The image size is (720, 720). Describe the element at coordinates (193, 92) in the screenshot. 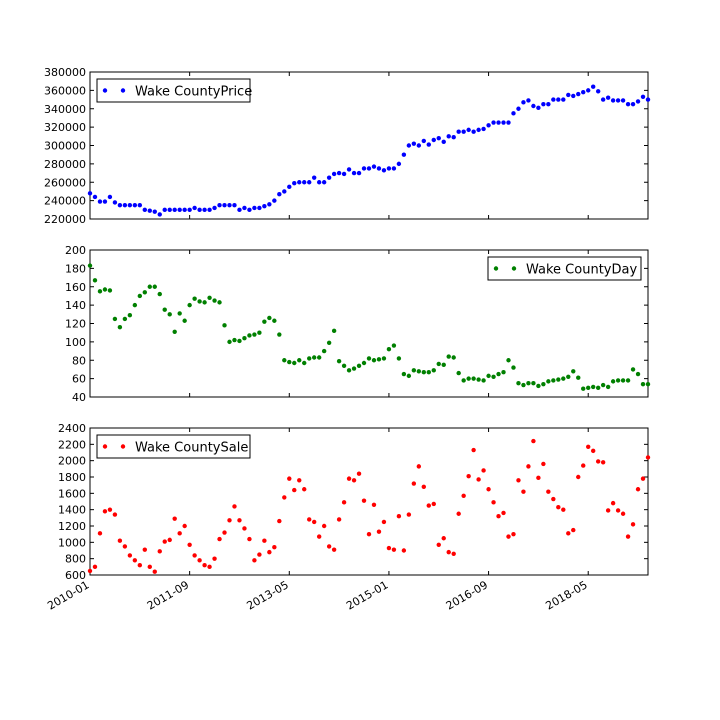

I see `price-legend-label: Wake CountyPrice` at that location.